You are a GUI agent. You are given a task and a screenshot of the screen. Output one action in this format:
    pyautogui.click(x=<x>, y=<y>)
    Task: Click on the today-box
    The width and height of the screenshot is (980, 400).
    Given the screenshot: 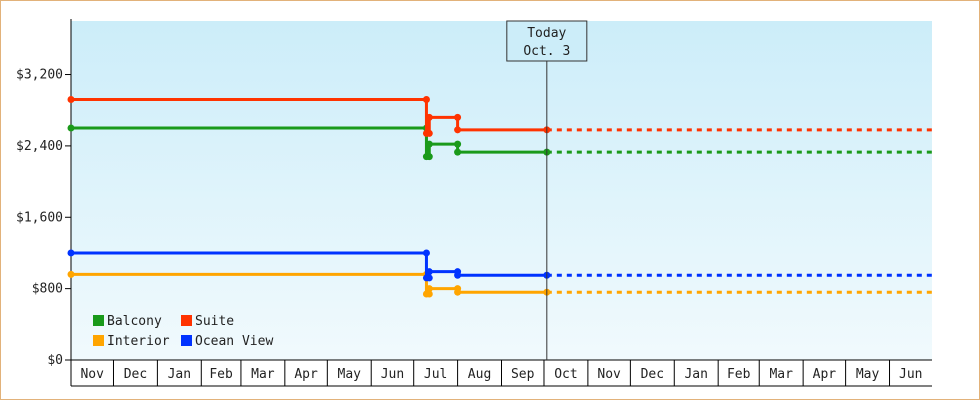 What is the action you would take?
    pyautogui.click(x=547, y=41)
    